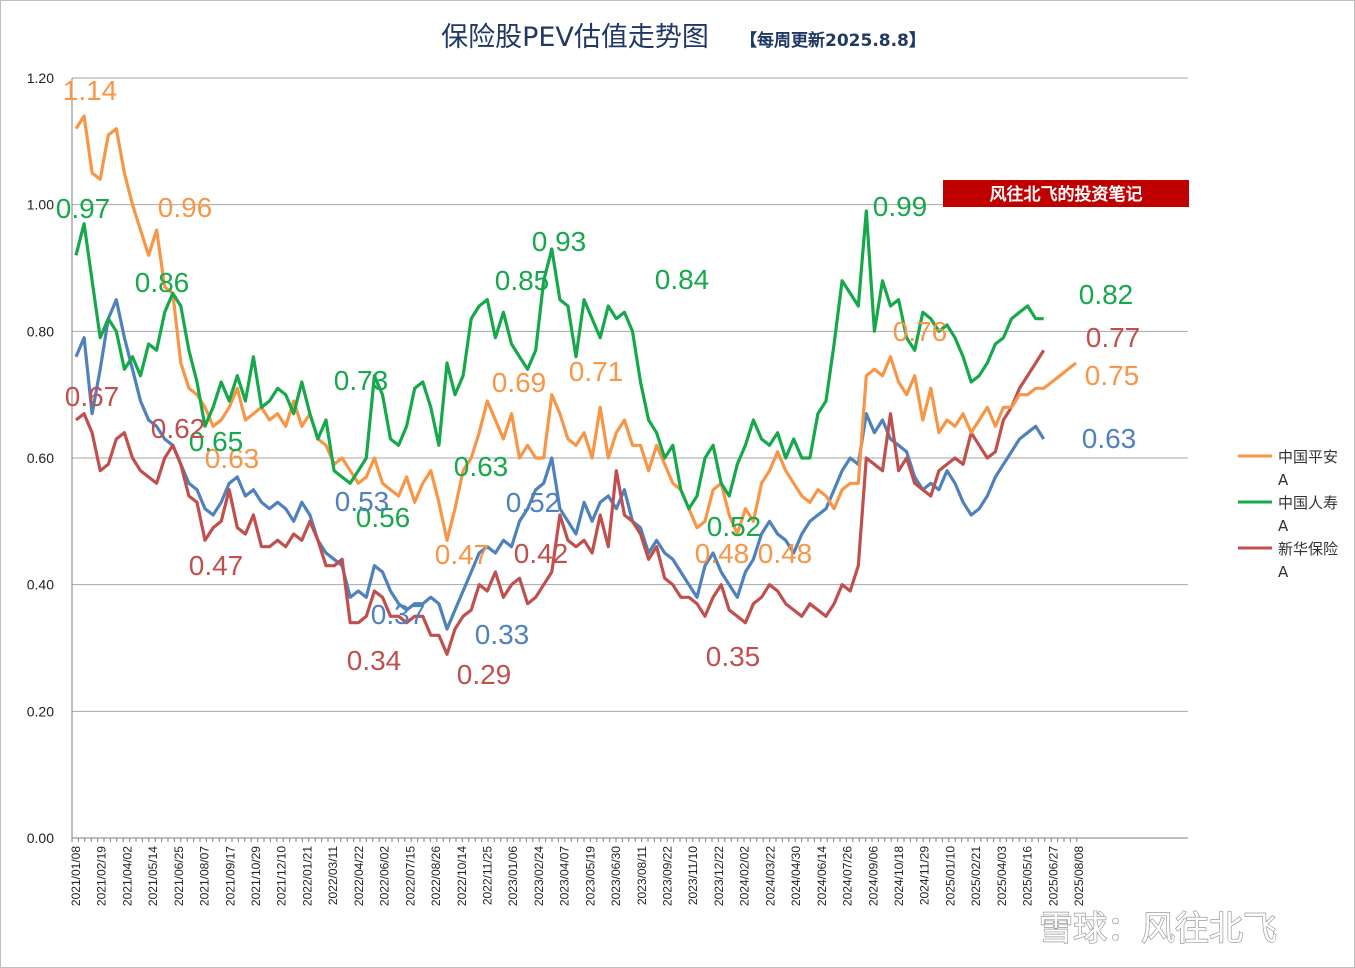 This screenshot has height=968, width=1355. Describe the element at coordinates (1106, 294) in the screenshot. I see `data-label: 0.82` at that location.